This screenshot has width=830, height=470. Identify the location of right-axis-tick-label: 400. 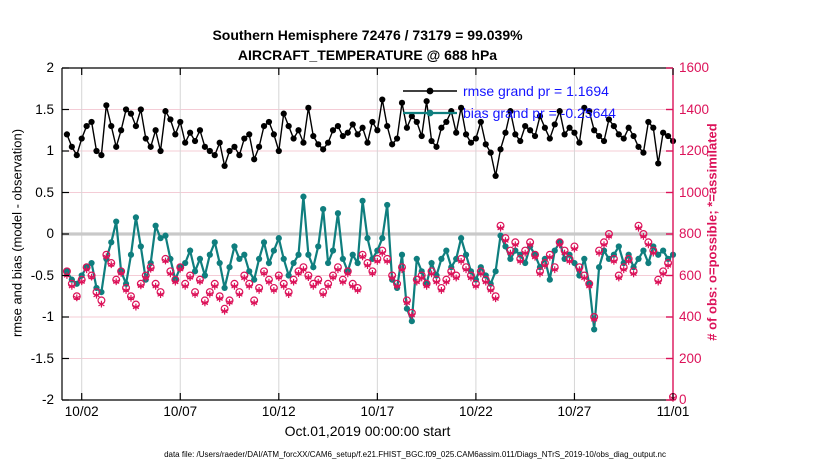
(690, 316).